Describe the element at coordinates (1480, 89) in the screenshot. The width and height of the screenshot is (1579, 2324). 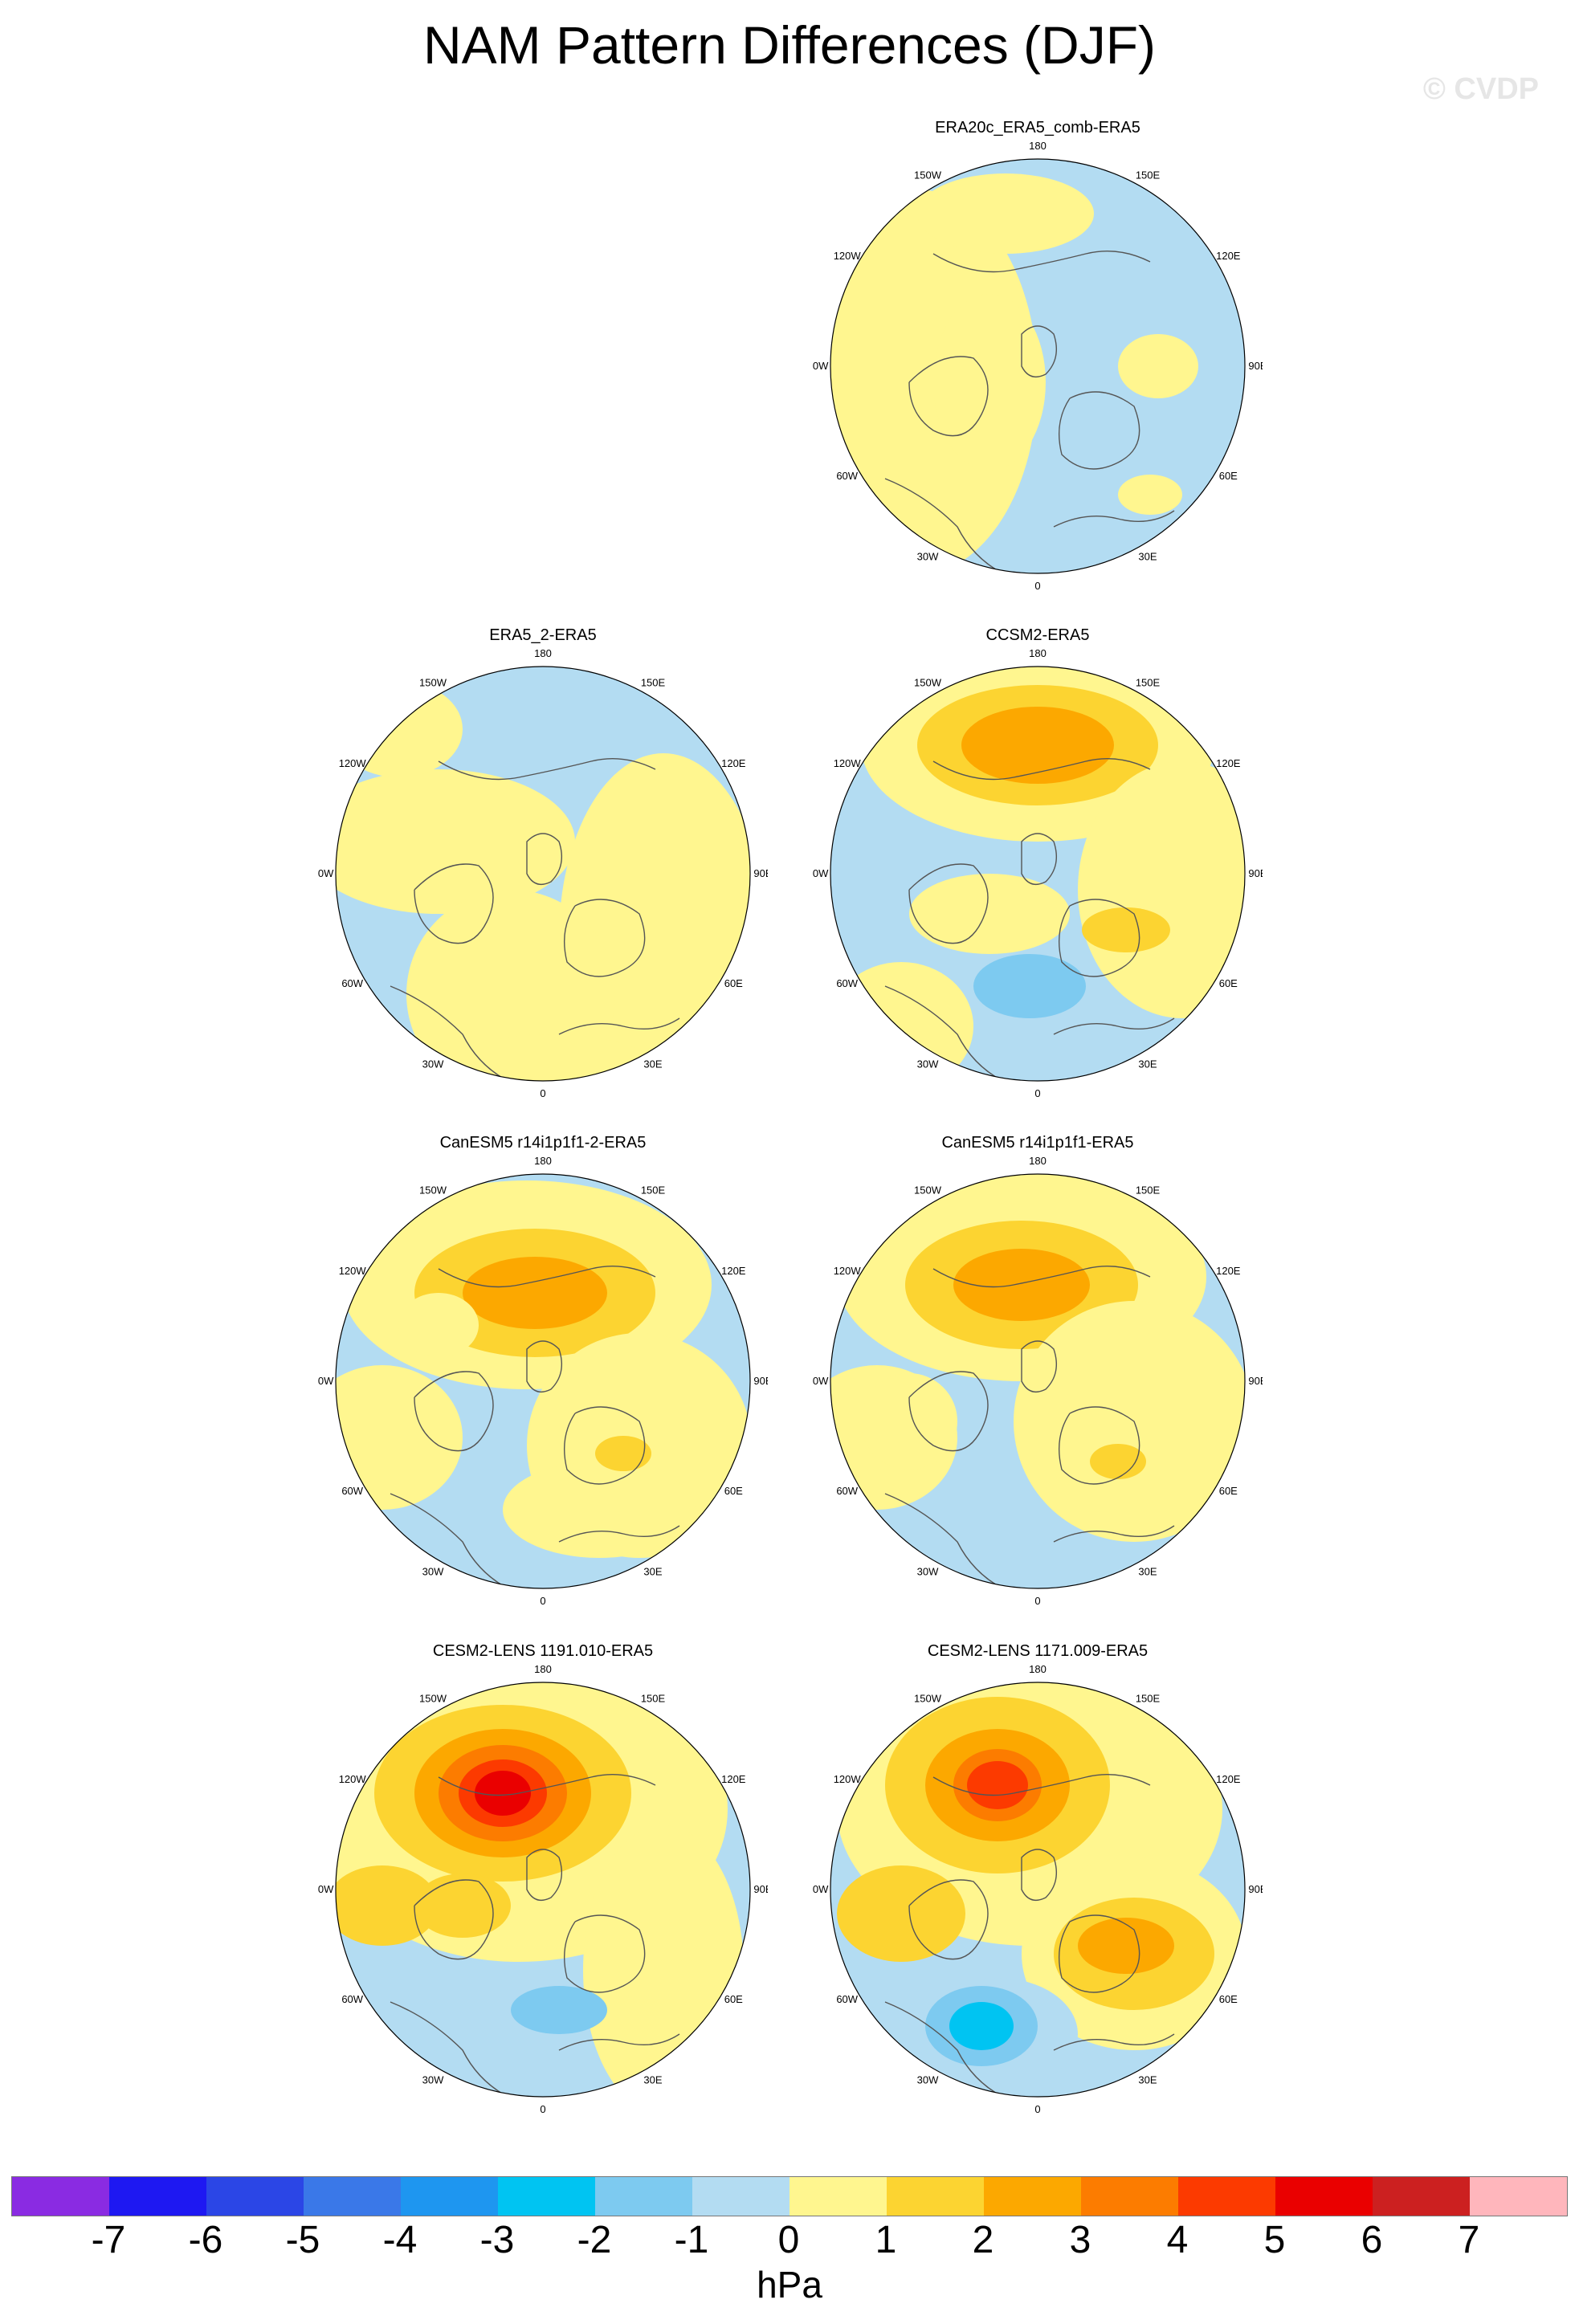
I see `watermark: © CVDP` at that location.